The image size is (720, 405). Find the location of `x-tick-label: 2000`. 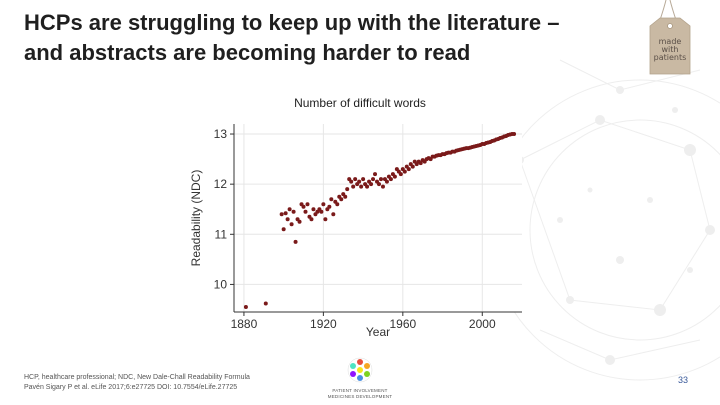

x-tick-label: 2000 is located at coordinates (482, 324).